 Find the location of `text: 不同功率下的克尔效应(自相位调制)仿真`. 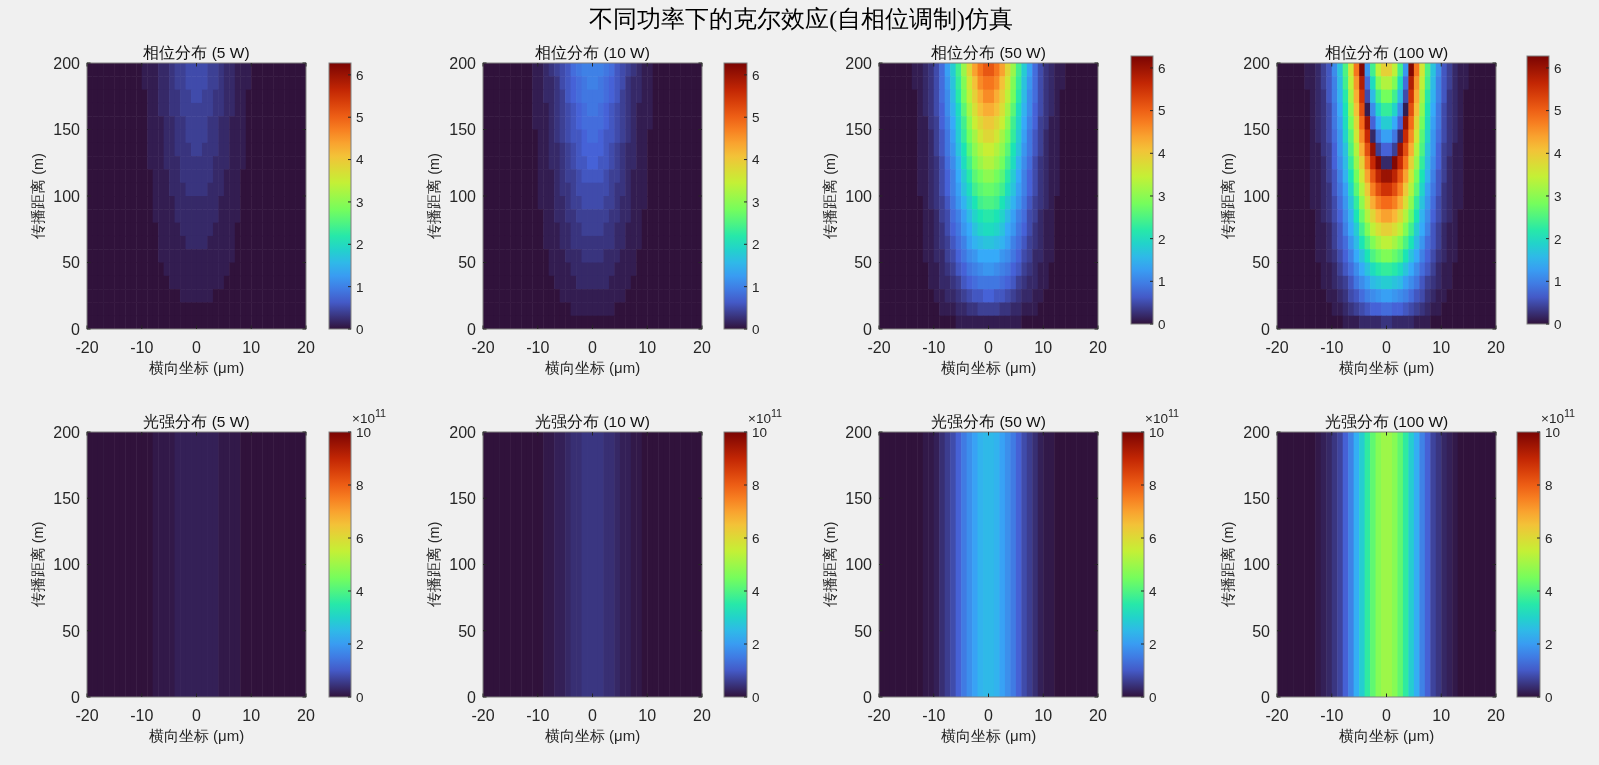

text: 不同功率下的克尔效应(自相位调制)仿真 is located at coordinates (801, 19).